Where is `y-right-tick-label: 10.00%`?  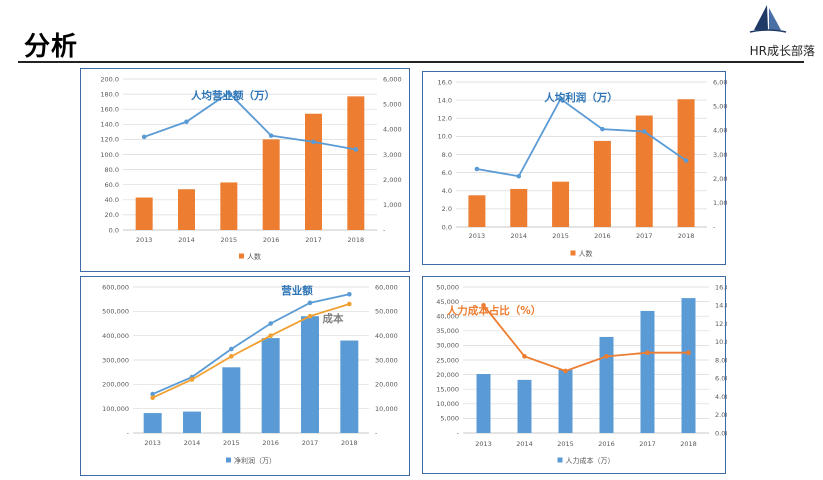 y-right-tick-label: 10.00% is located at coordinates (721, 342).